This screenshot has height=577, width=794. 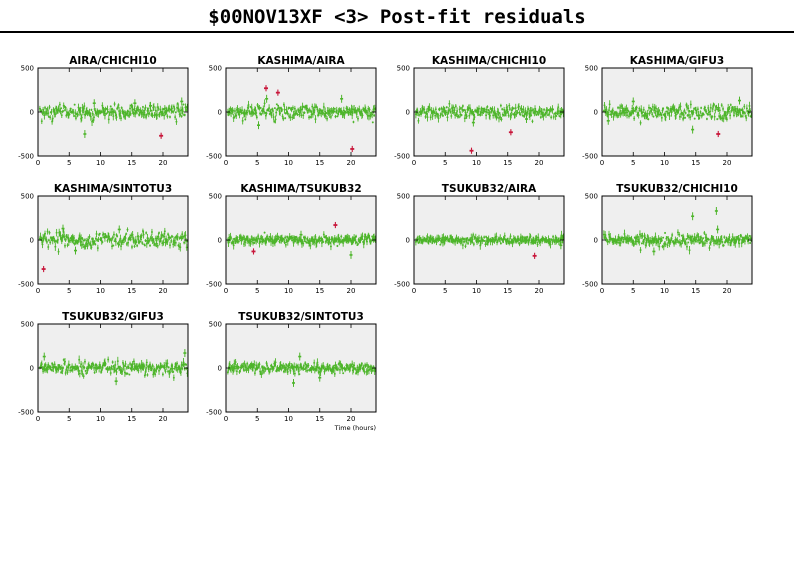 I want to click on panel-title: TSUKUB32/CHICHI10, so click(x=677, y=189).